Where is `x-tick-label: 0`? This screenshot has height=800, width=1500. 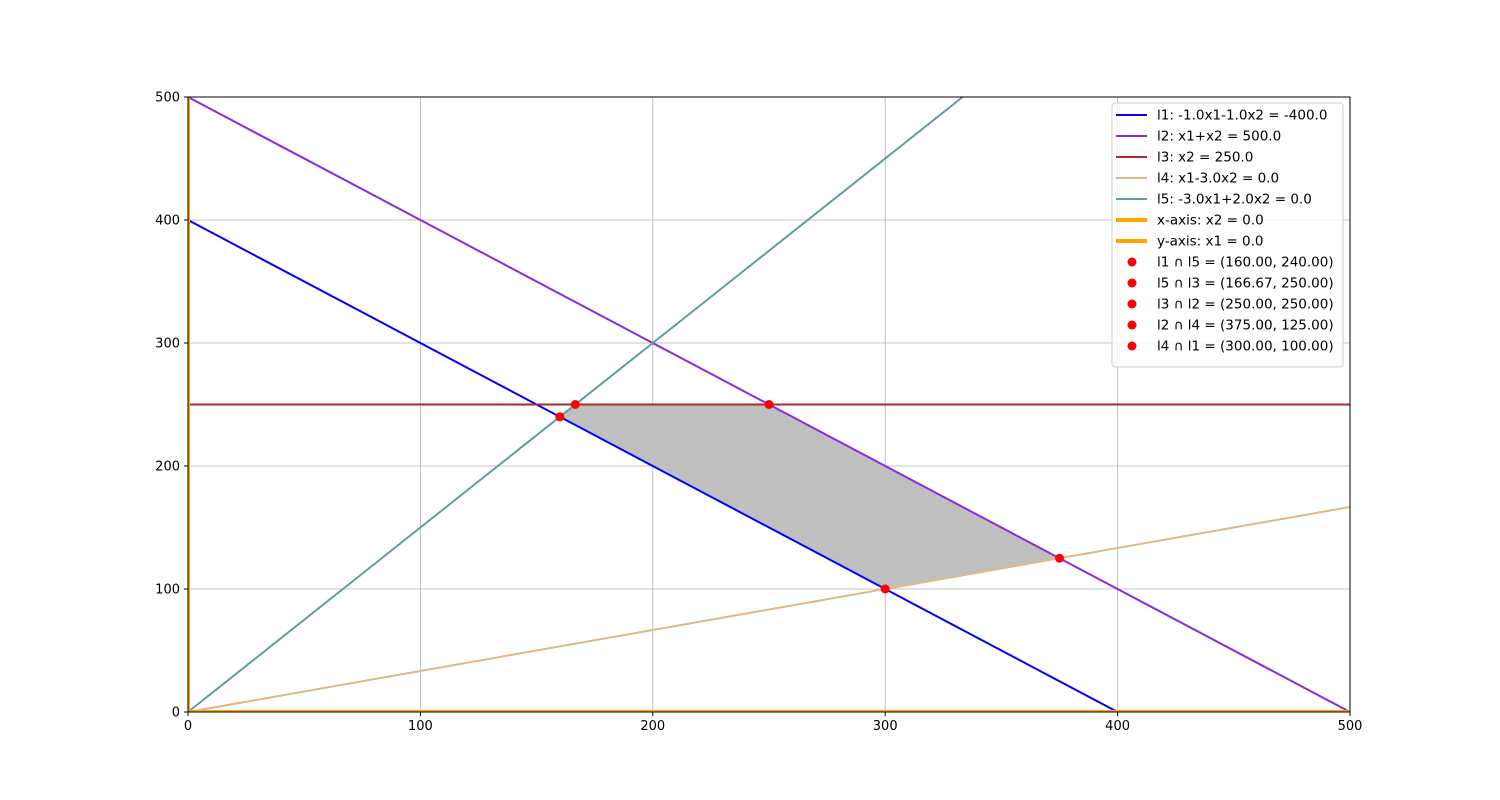
x-tick-label: 0 is located at coordinates (188, 726).